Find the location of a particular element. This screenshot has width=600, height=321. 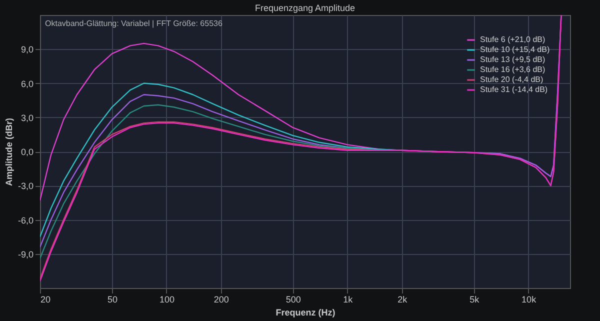

legend-label: Stufe 20 (-4,4 dB) is located at coordinates (512, 79).